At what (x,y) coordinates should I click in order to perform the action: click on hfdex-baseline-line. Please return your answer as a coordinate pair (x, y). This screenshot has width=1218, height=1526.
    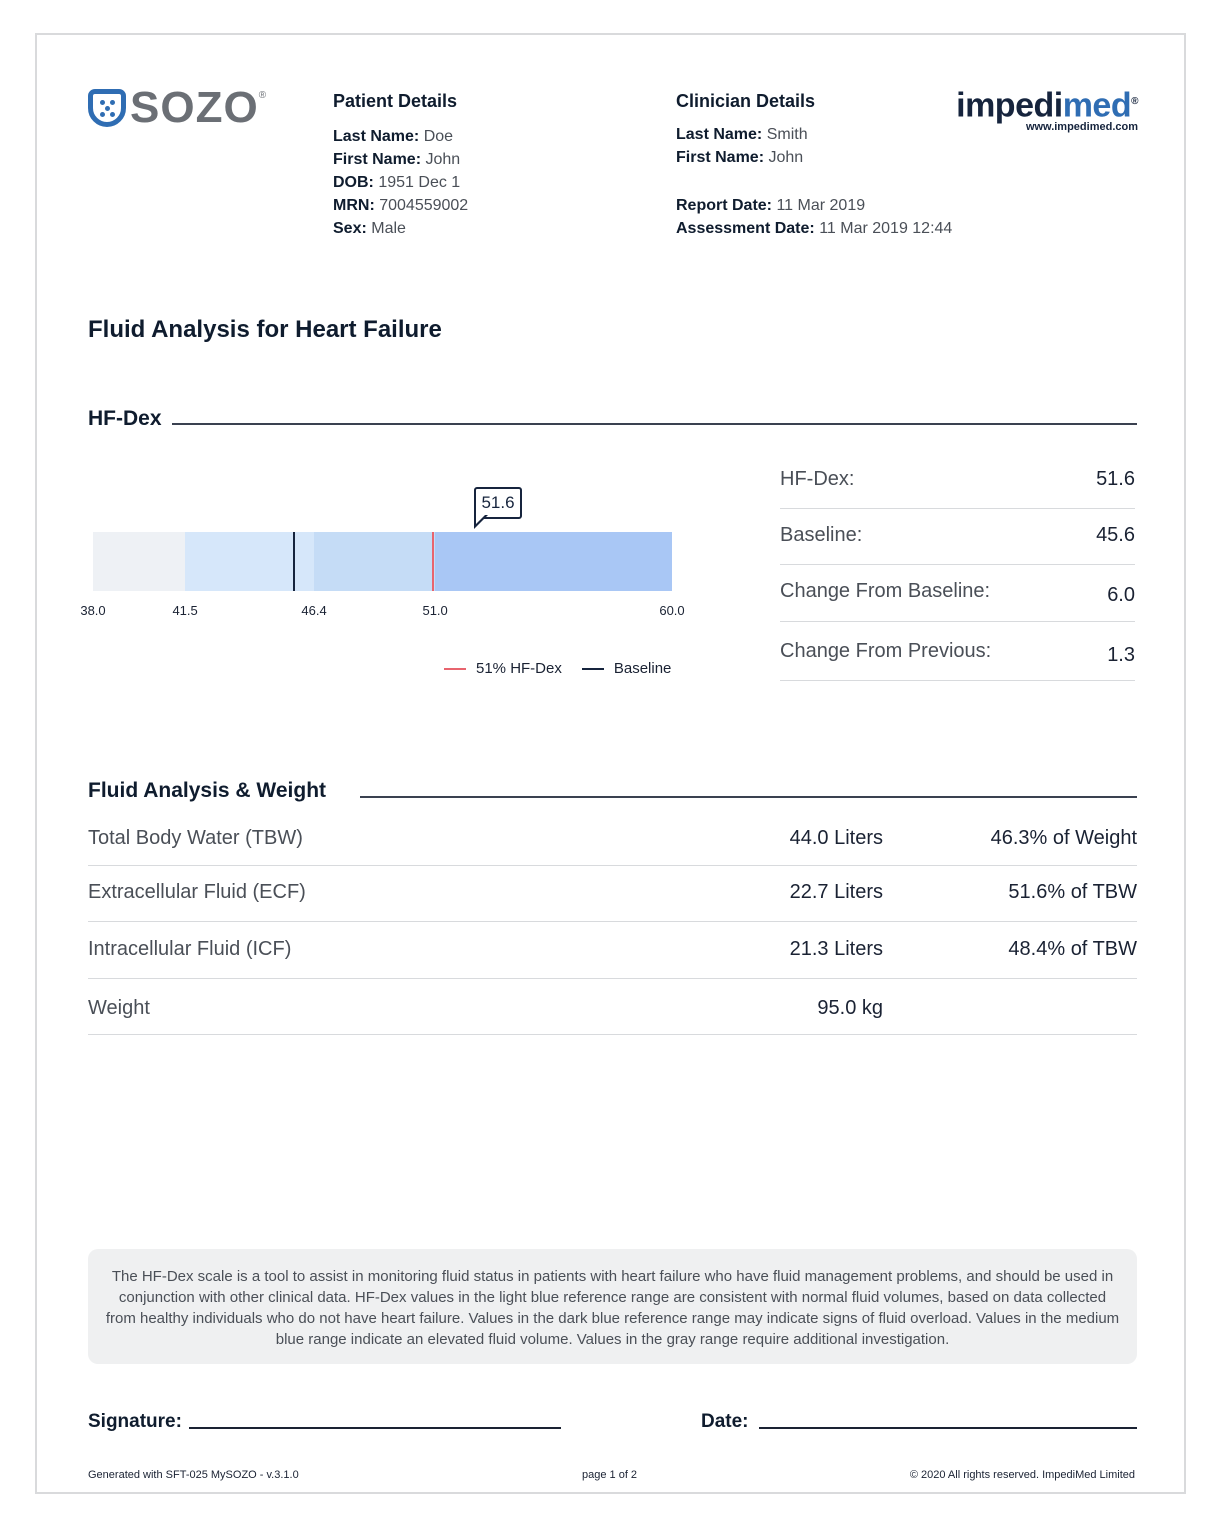
    Looking at the image, I should click on (294, 561).